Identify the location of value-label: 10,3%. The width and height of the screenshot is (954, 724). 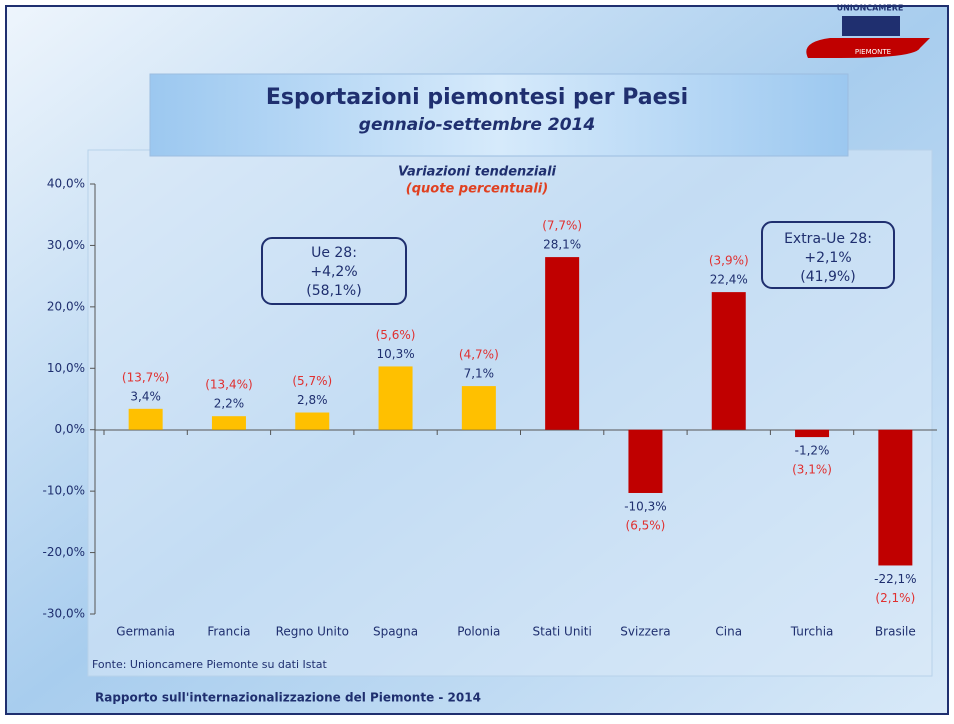
(395, 354).